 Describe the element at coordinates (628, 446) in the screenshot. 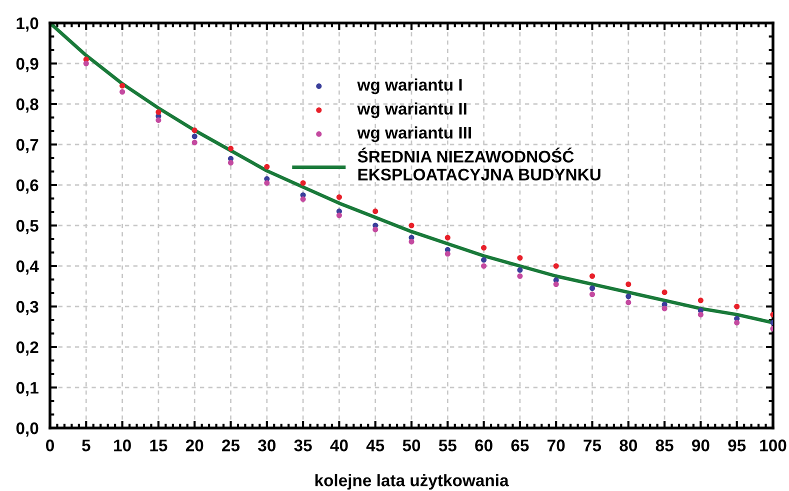

I see `x-tick-label: 80` at that location.